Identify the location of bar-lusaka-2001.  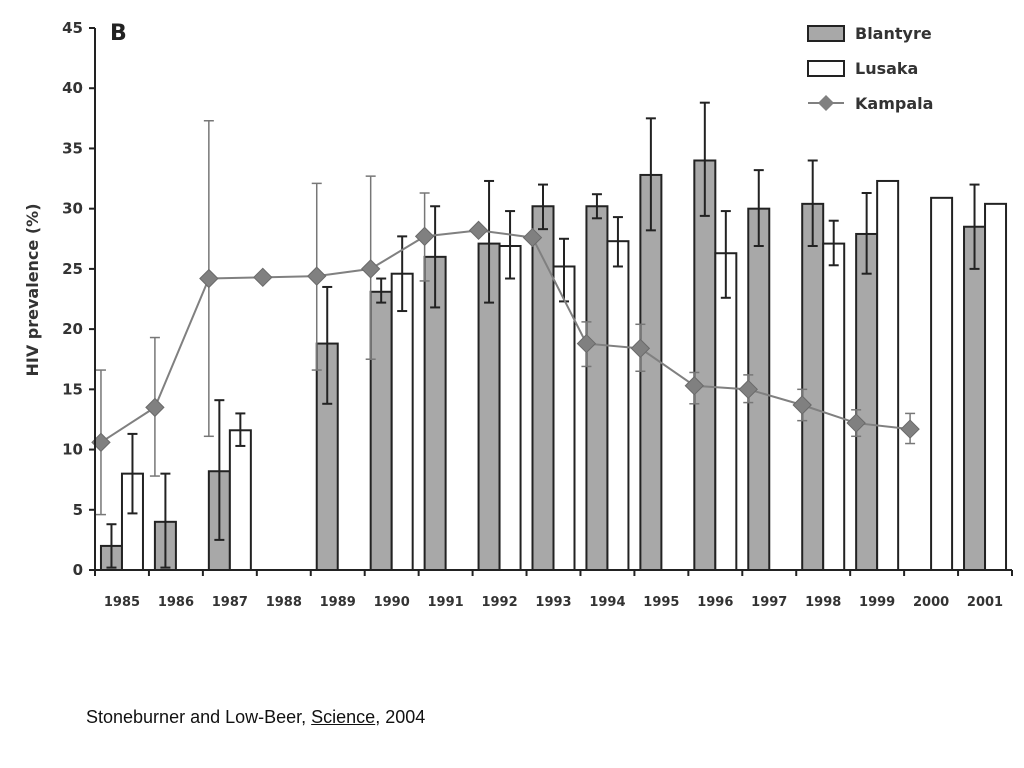
(996, 387).